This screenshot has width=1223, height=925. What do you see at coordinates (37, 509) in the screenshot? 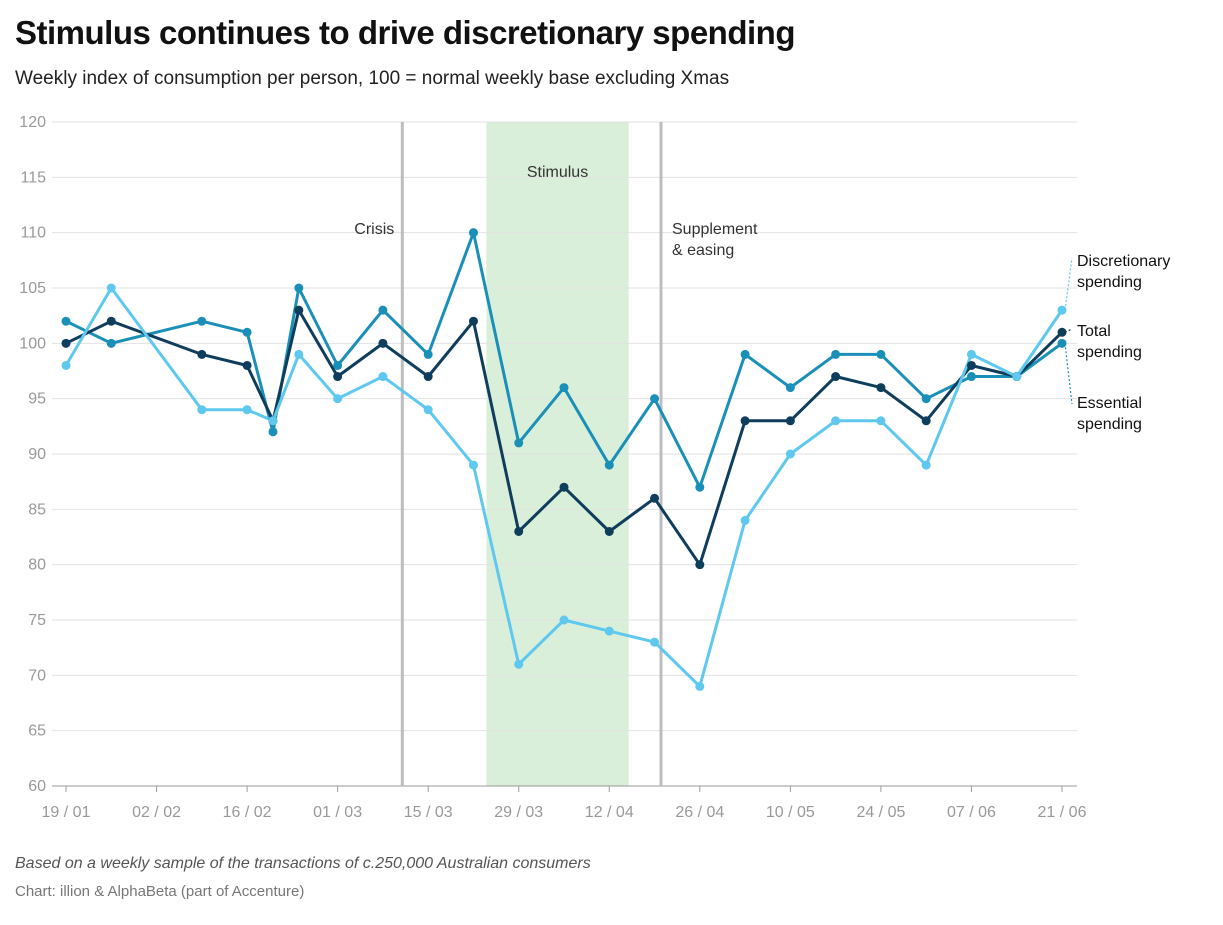
I see `y-tick-label: 85` at bounding box center [37, 509].